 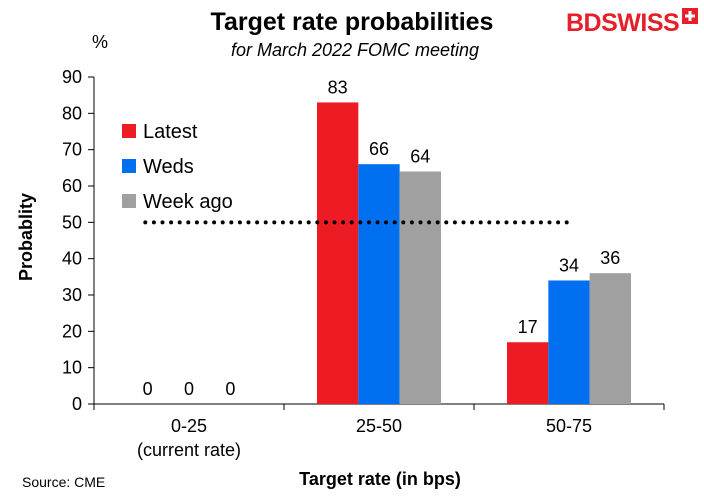 What do you see at coordinates (77, 404) in the screenshot?
I see `y-tick-label: 0` at bounding box center [77, 404].